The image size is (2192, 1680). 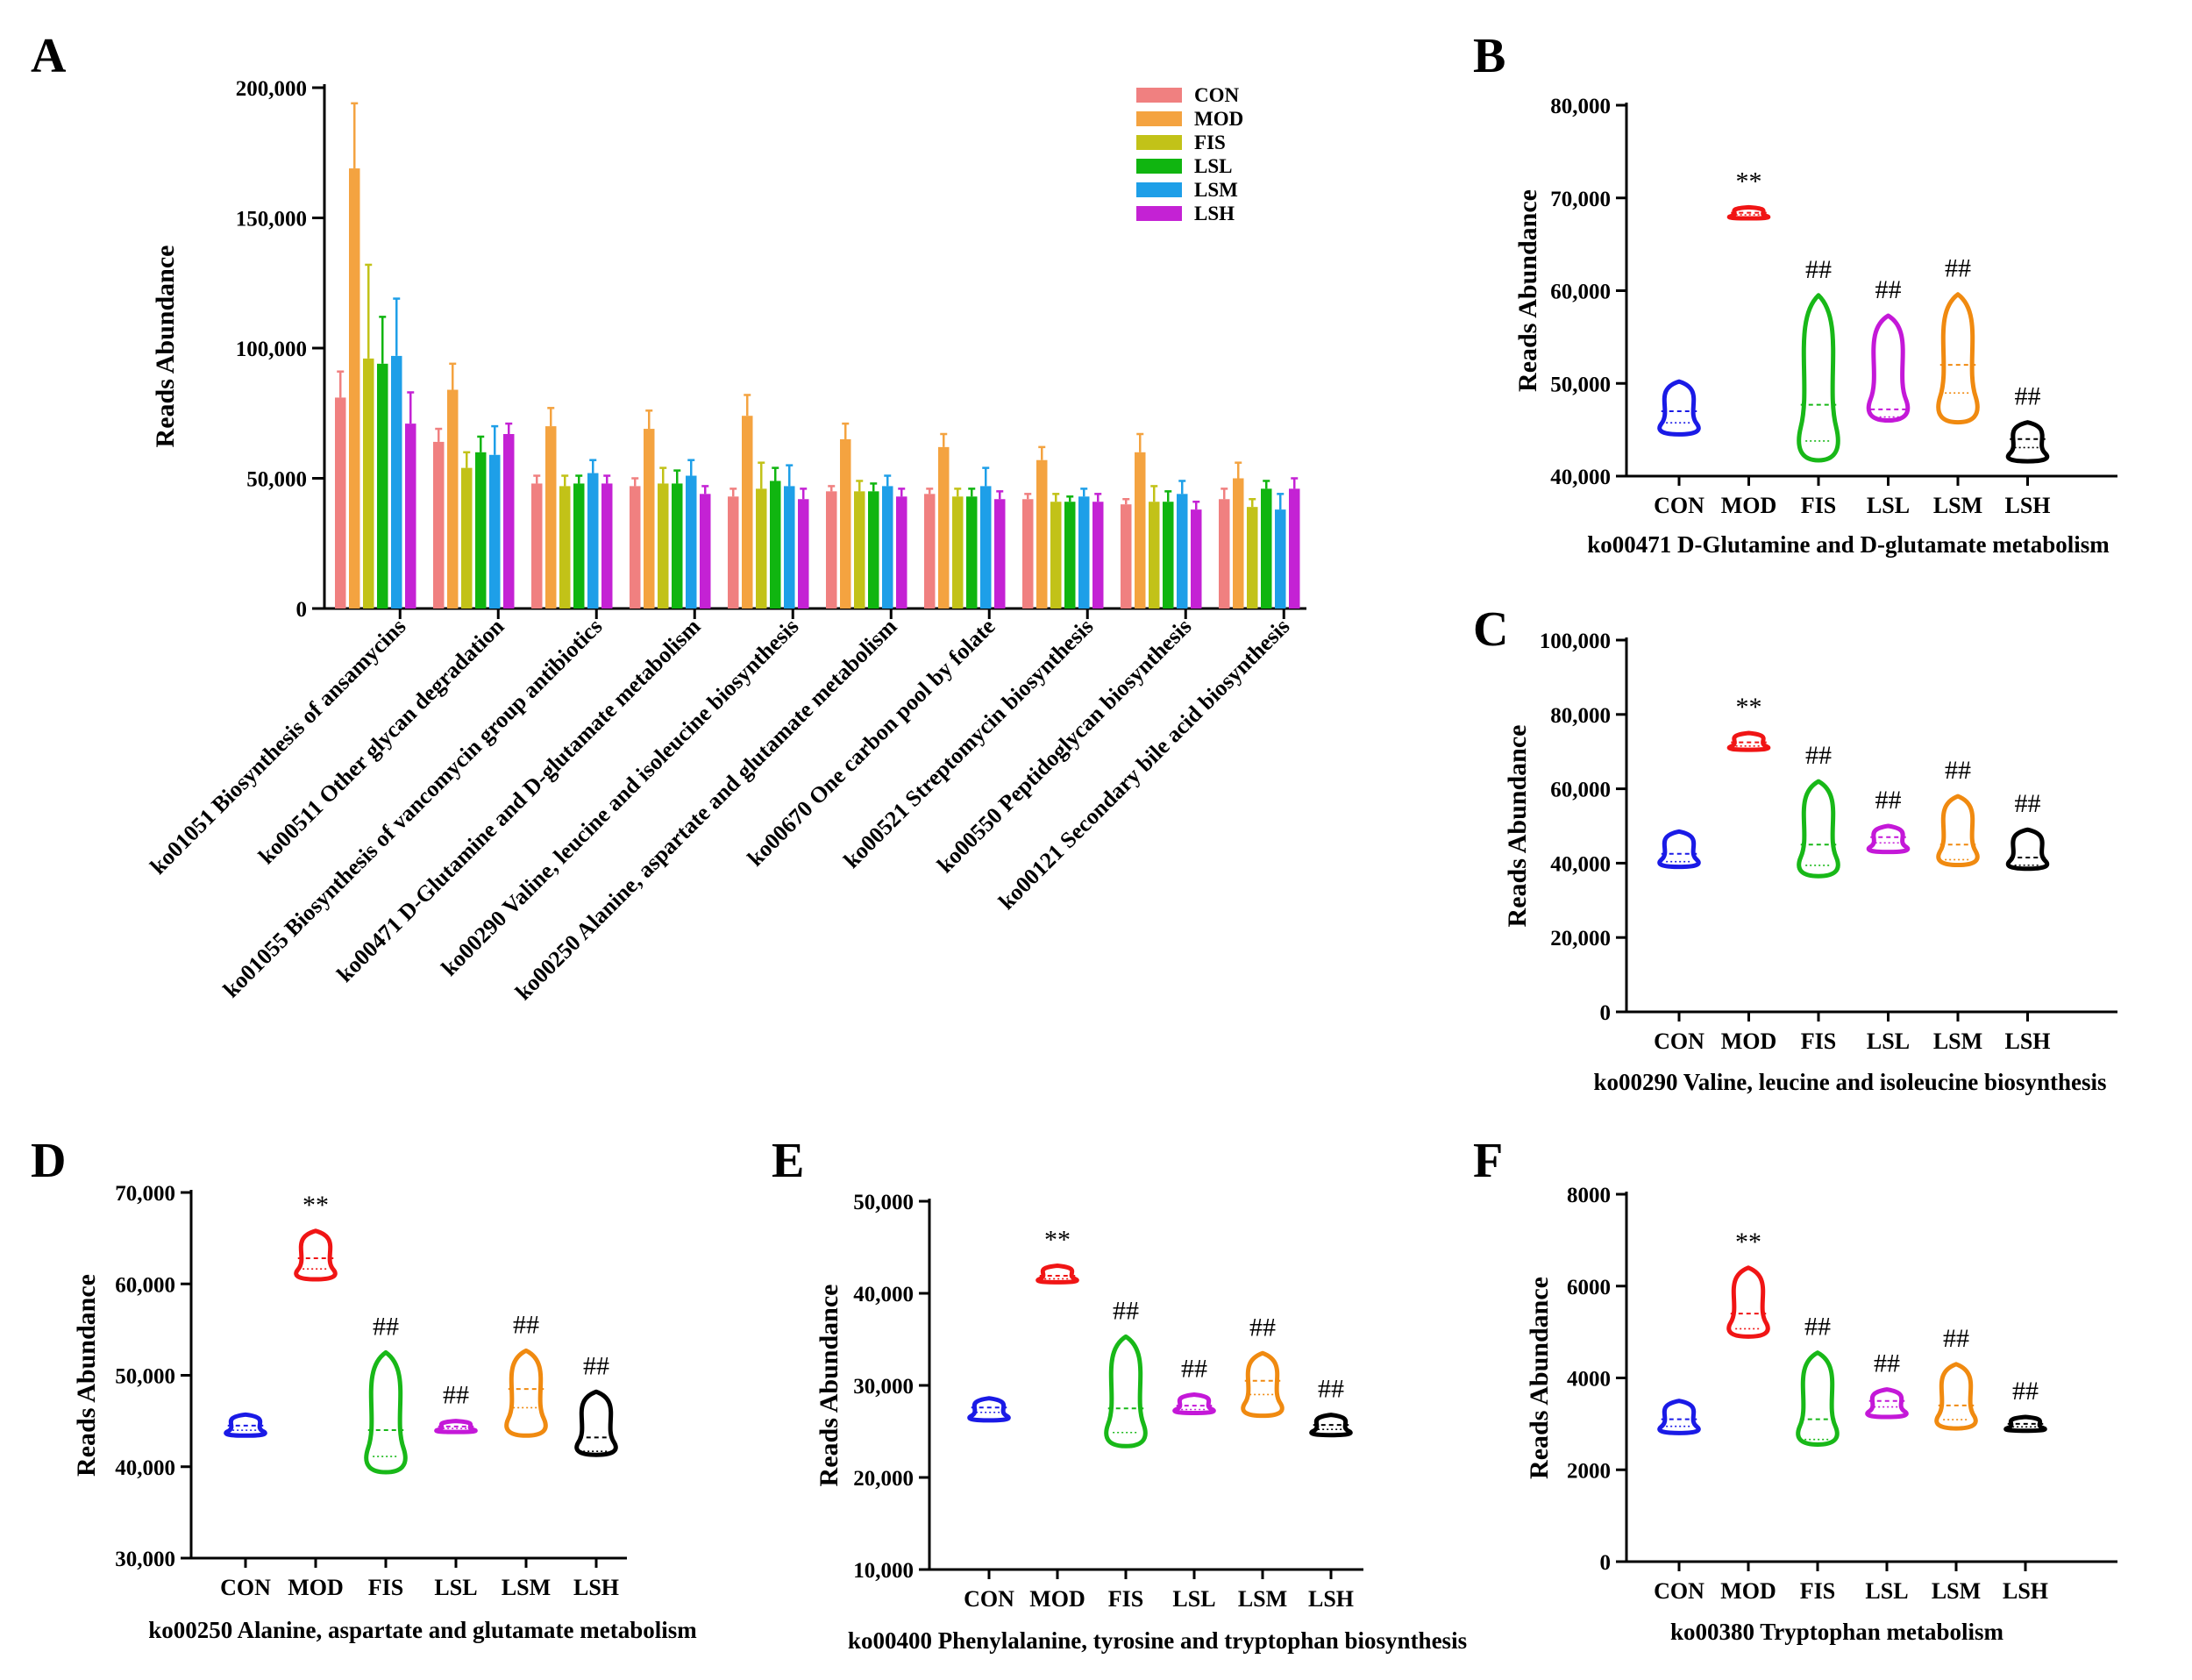 I want to click on panel-a-y-tick-label: 0, so click(x=302, y=610).